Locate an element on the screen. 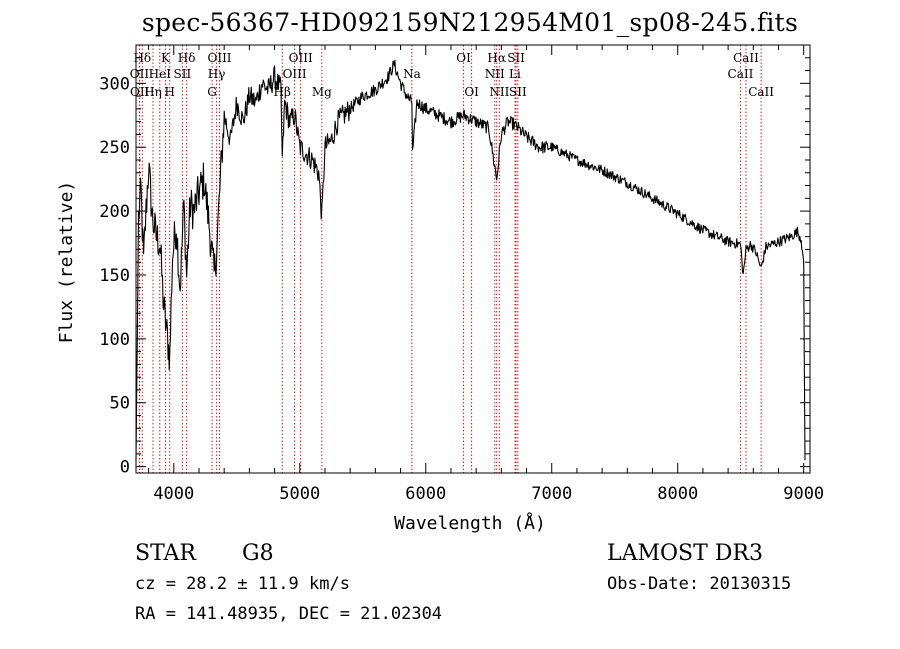 The image size is (900, 649). marker-label-5: OI is located at coordinates (463, 58).